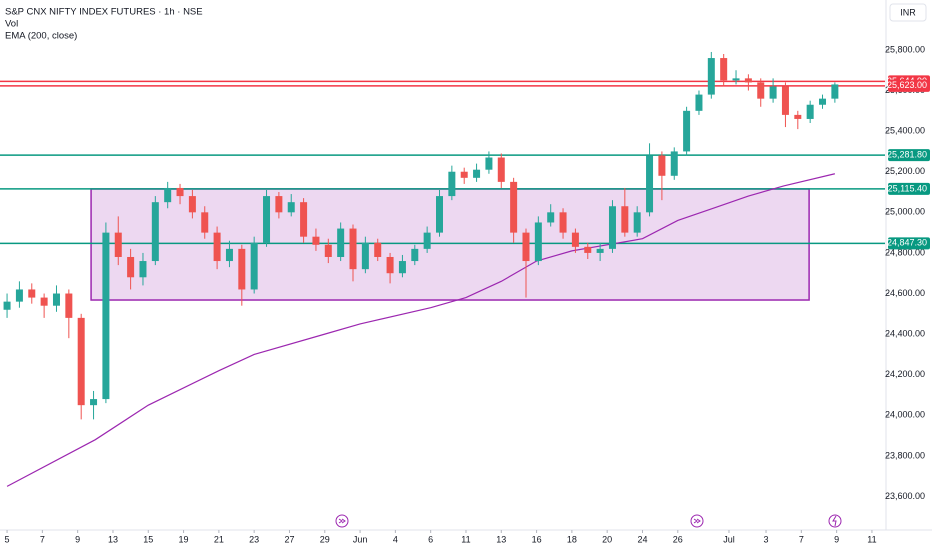  I want to click on currency-label: INR, so click(908, 12).